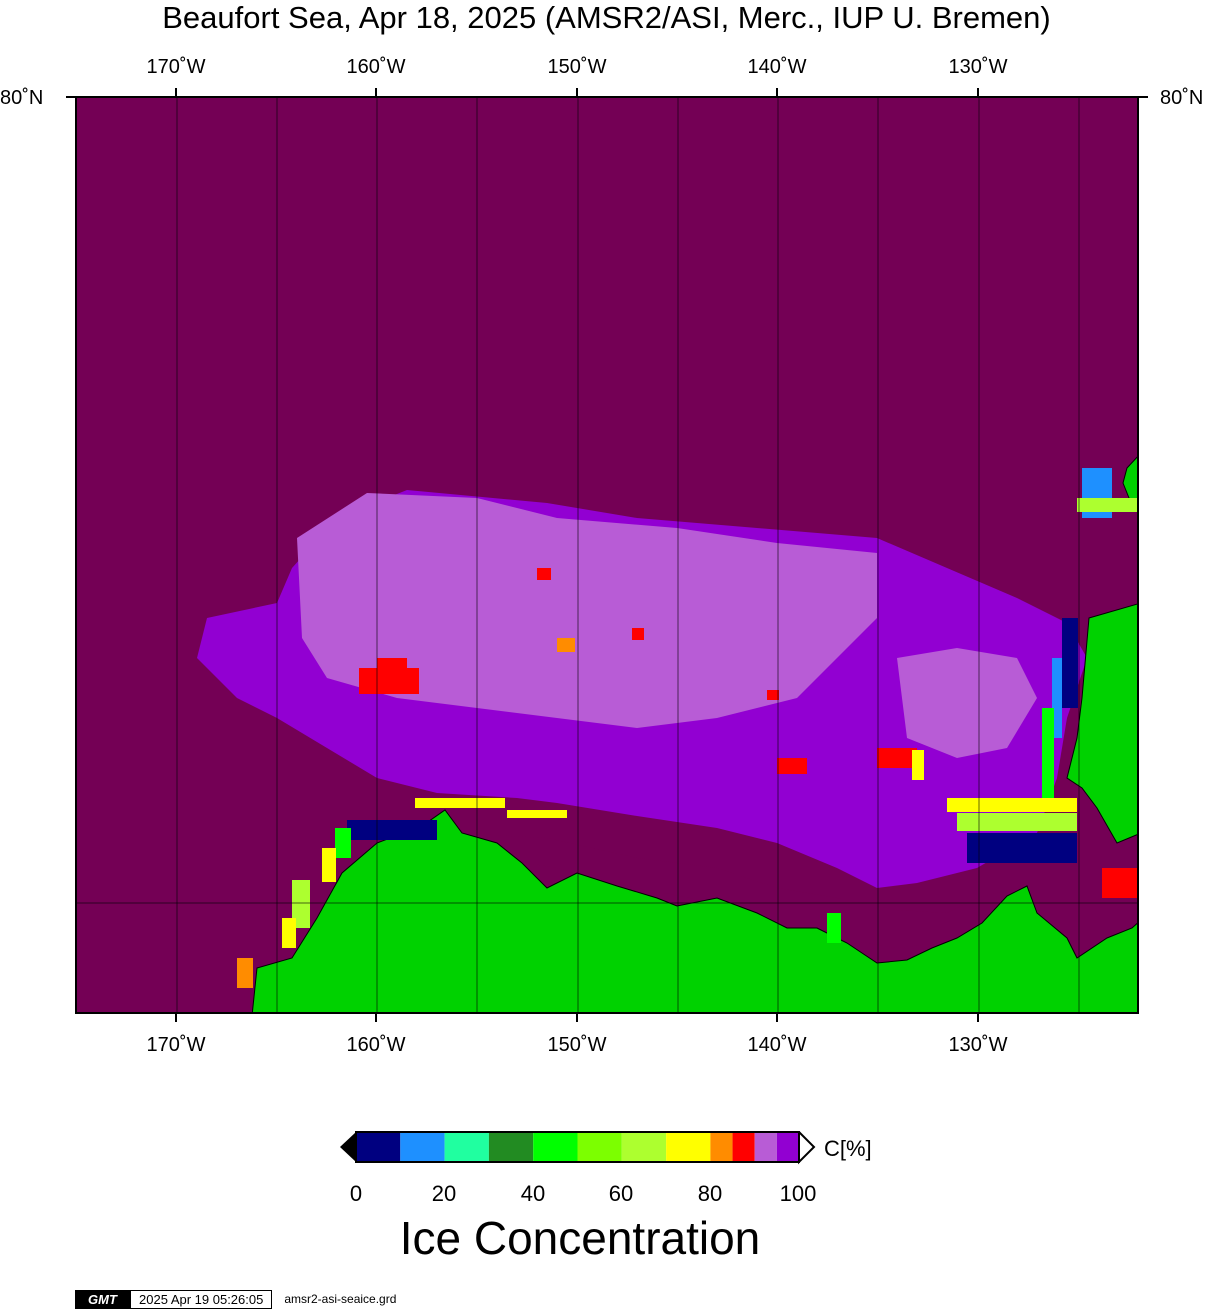  Describe the element at coordinates (848, 1148) in the screenshot. I see `color-bar-label: C[%]` at that location.